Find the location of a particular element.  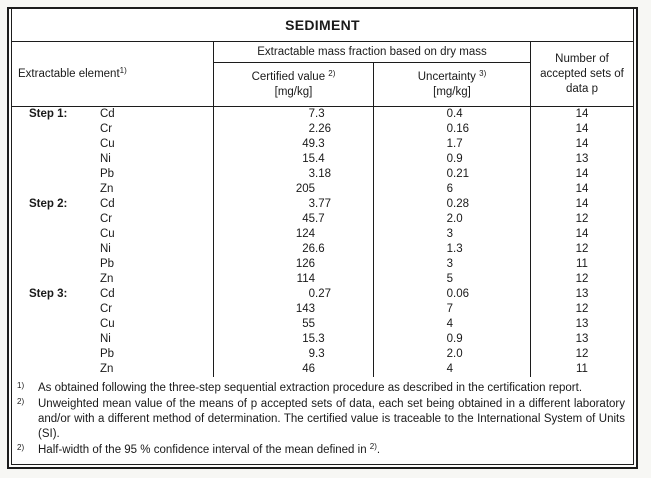

value-integer-part: 143 is located at coordinates (305, 309).